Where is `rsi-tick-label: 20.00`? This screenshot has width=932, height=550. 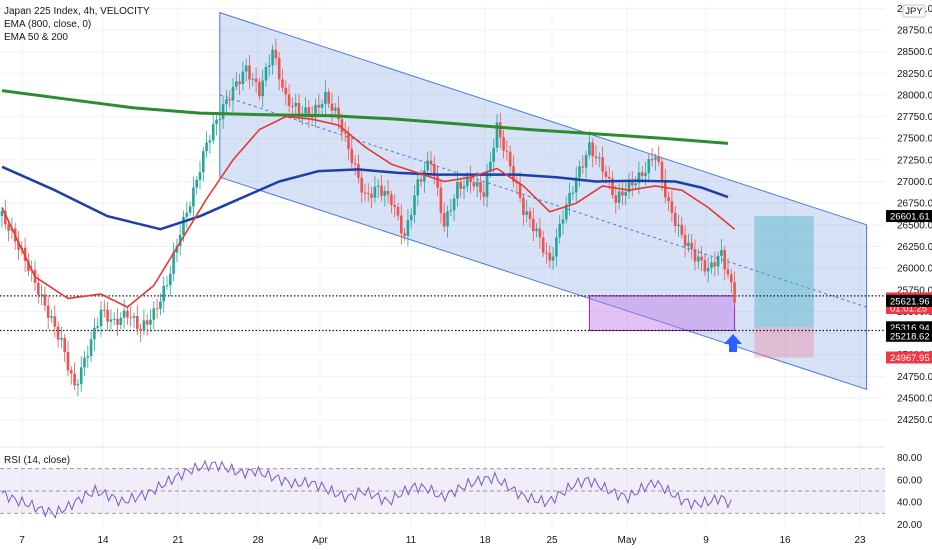 rsi-tick-label: 20.00 is located at coordinates (909, 525).